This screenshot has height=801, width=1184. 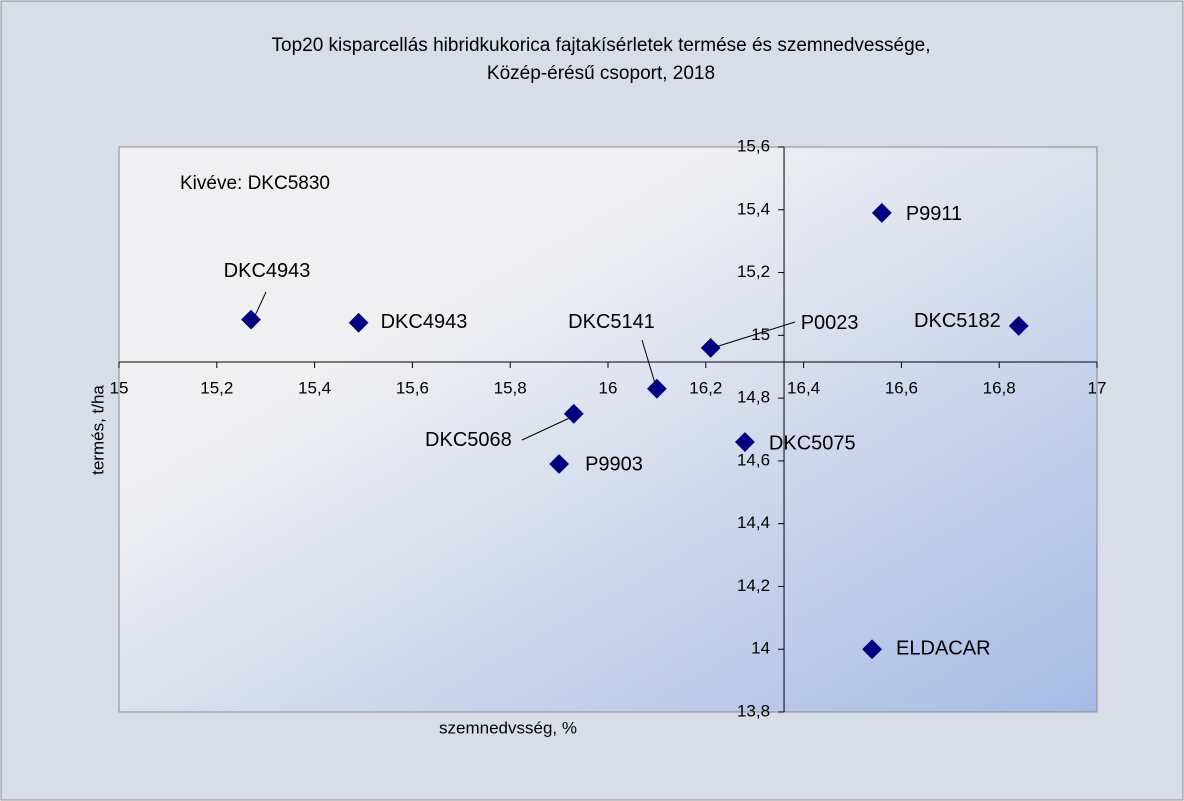 What do you see at coordinates (753, 522) in the screenshot?
I see `y-tick-label: 14,4` at bounding box center [753, 522].